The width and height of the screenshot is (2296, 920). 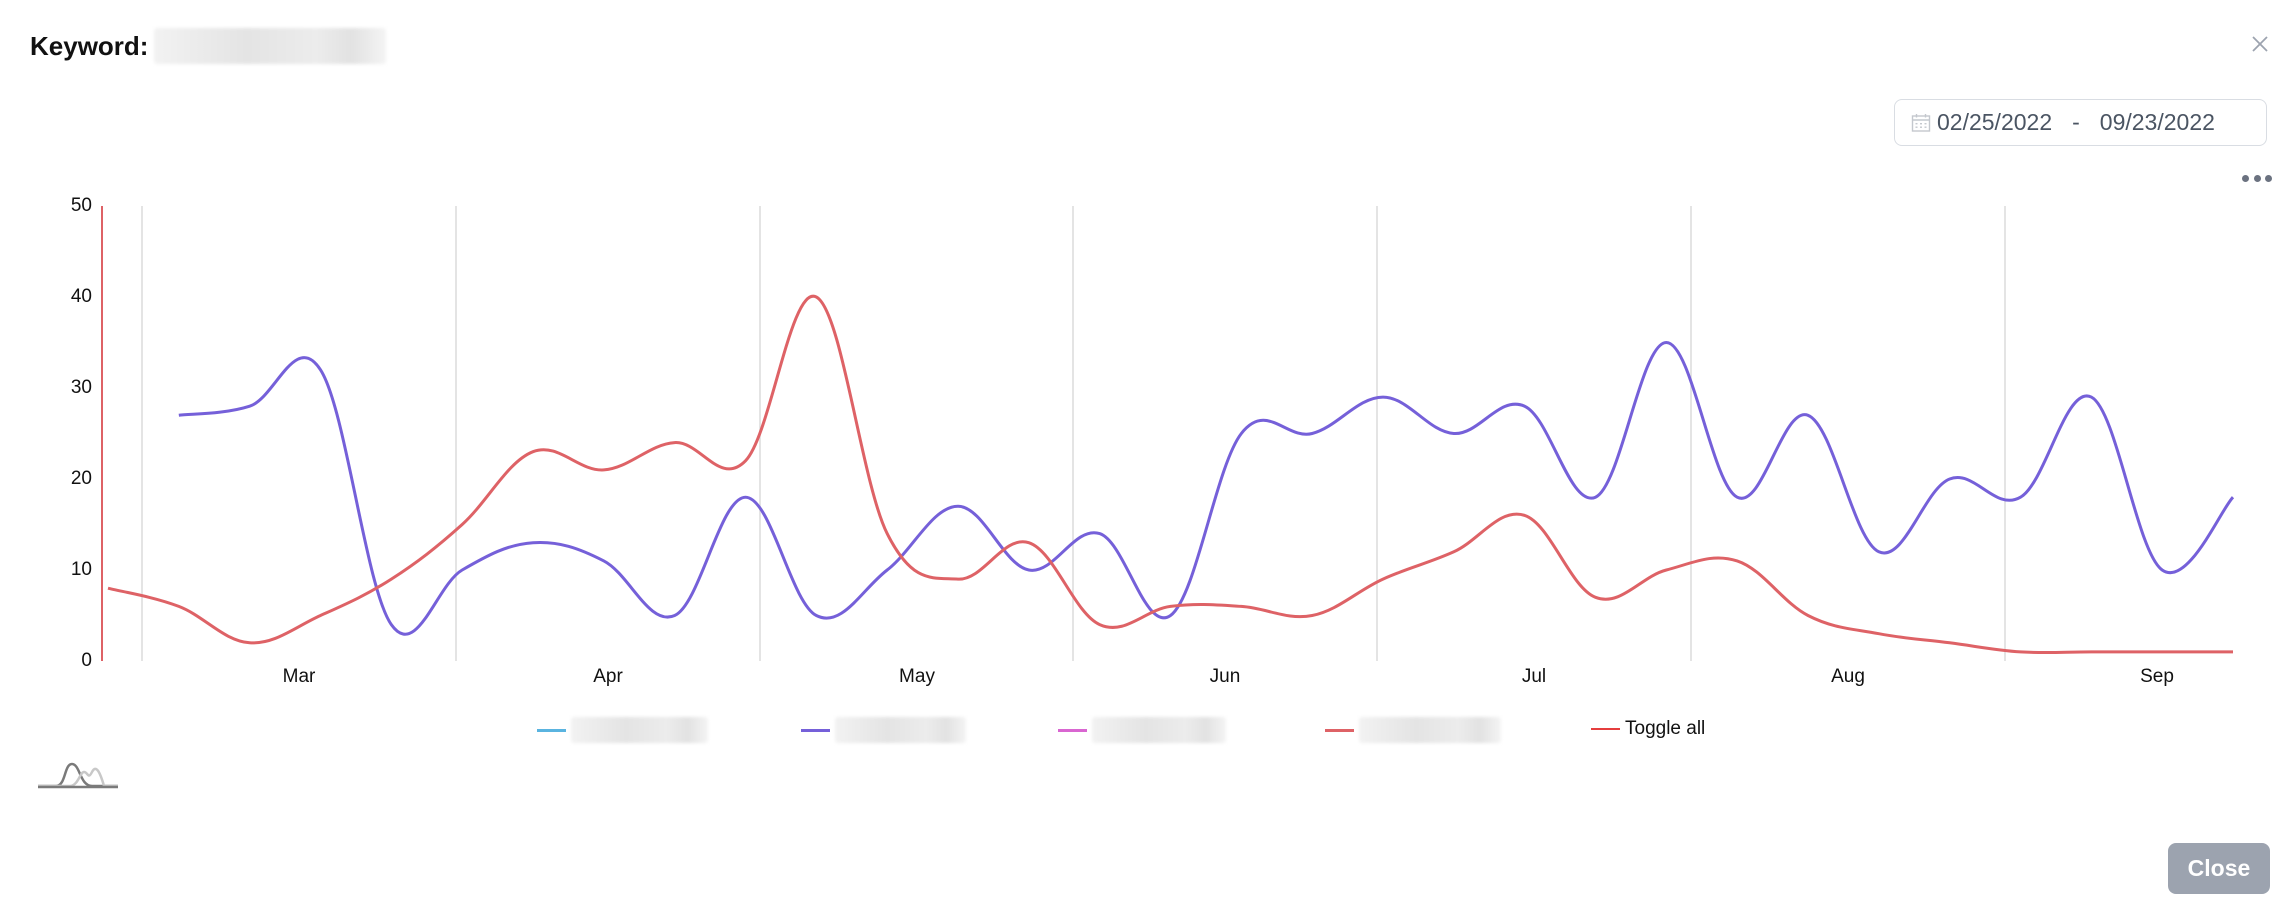 I want to click on keyword-value-redacted, so click(x=270, y=46).